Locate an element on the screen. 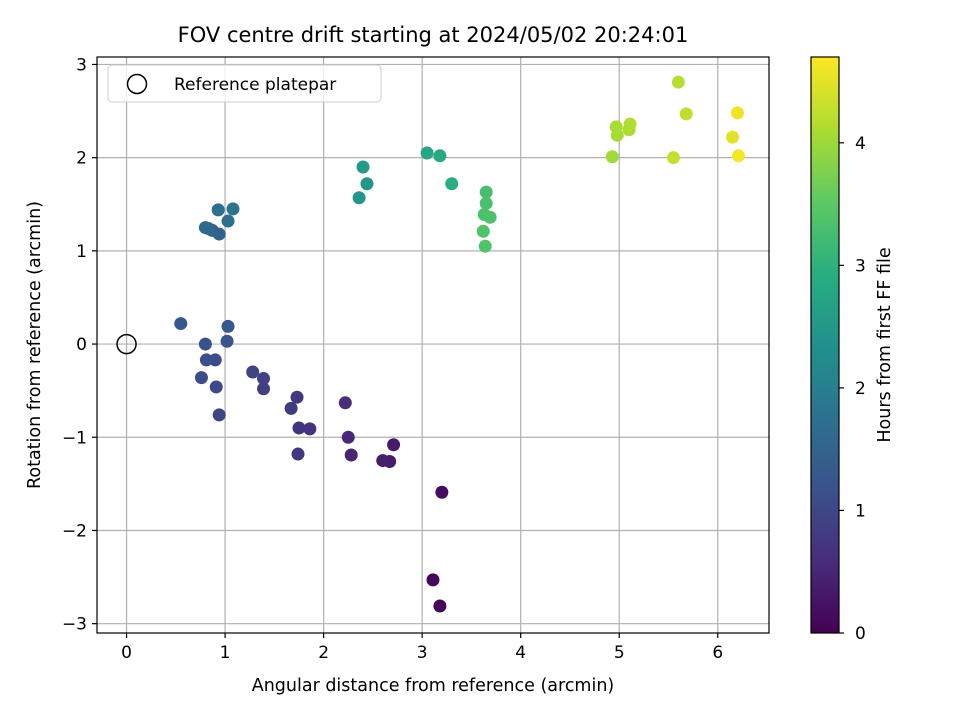 The image size is (960, 720). y-tick-label: 3 is located at coordinates (81, 65).